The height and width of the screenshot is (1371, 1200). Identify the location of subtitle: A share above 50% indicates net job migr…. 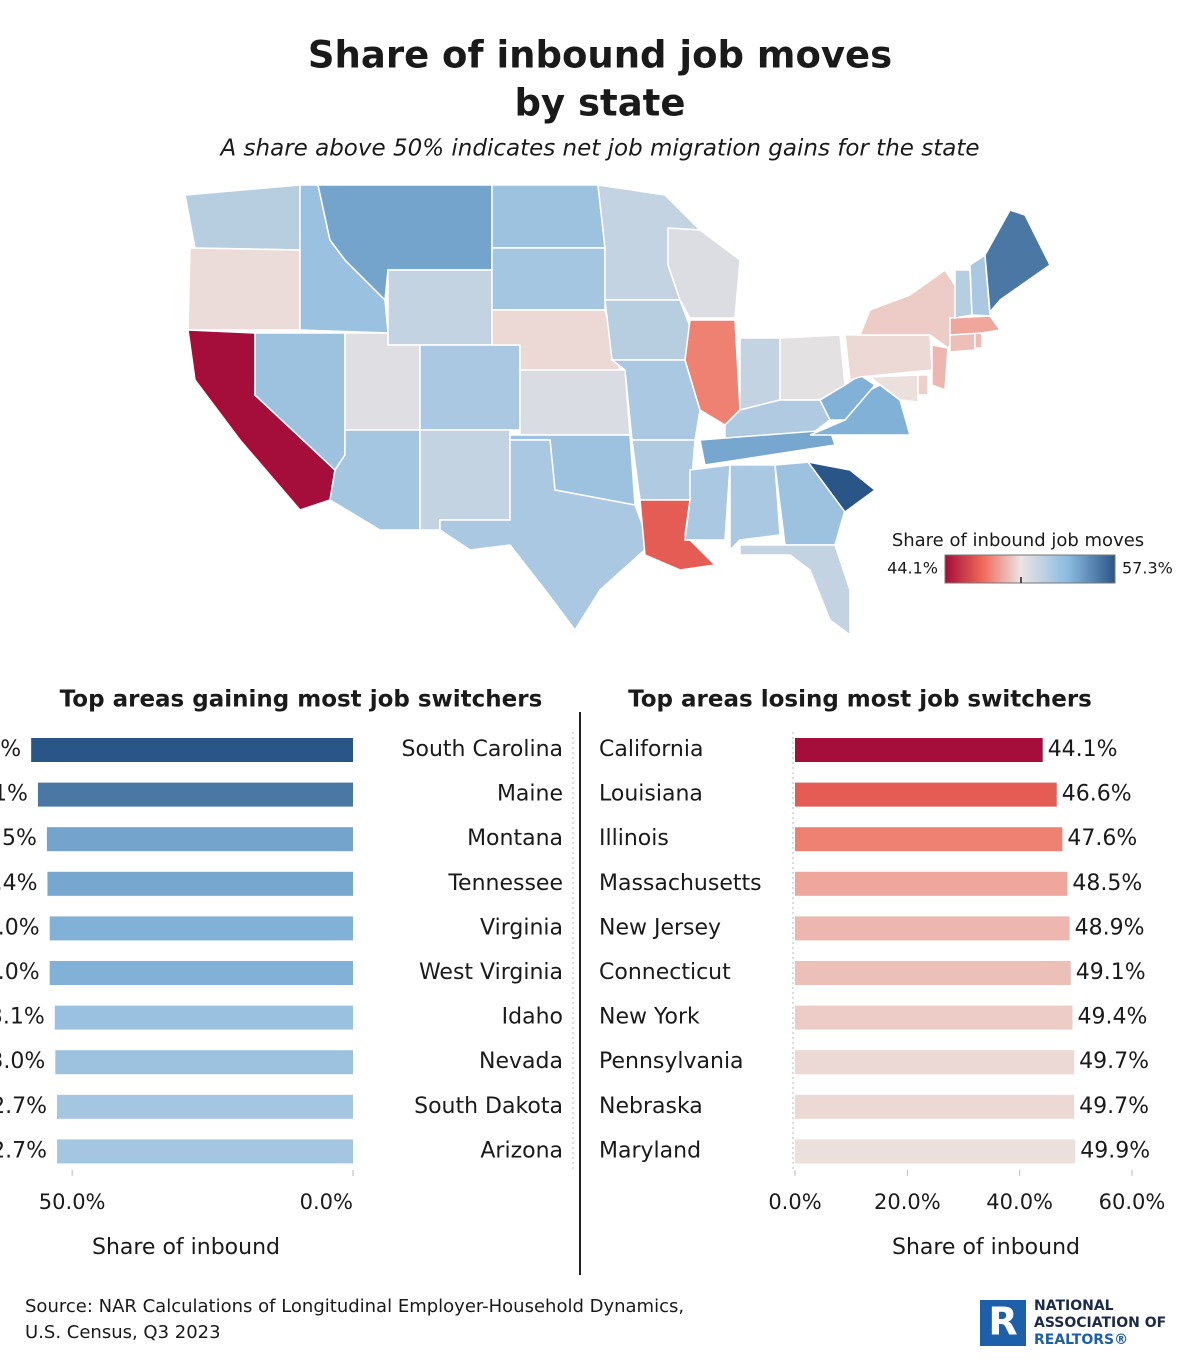
(599, 149).